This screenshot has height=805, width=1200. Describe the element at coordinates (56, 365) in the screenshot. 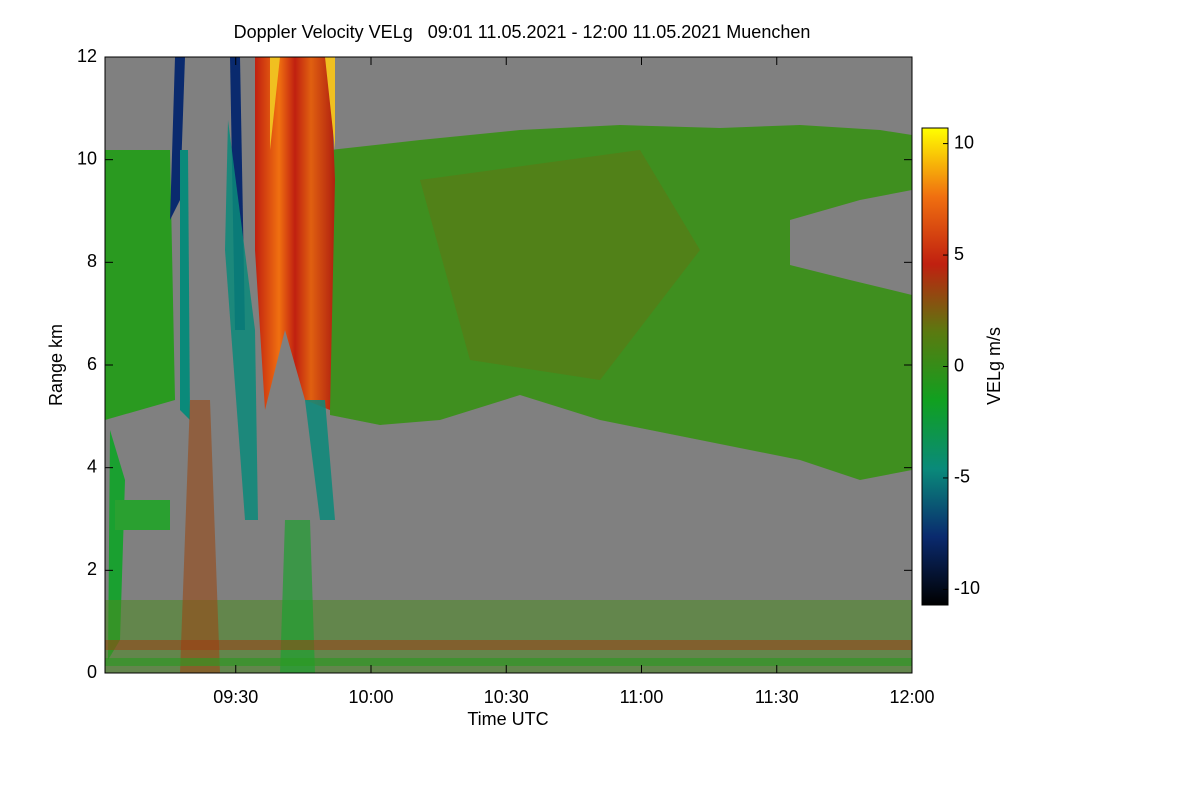

I see `y-axis-label: Range km` at that location.